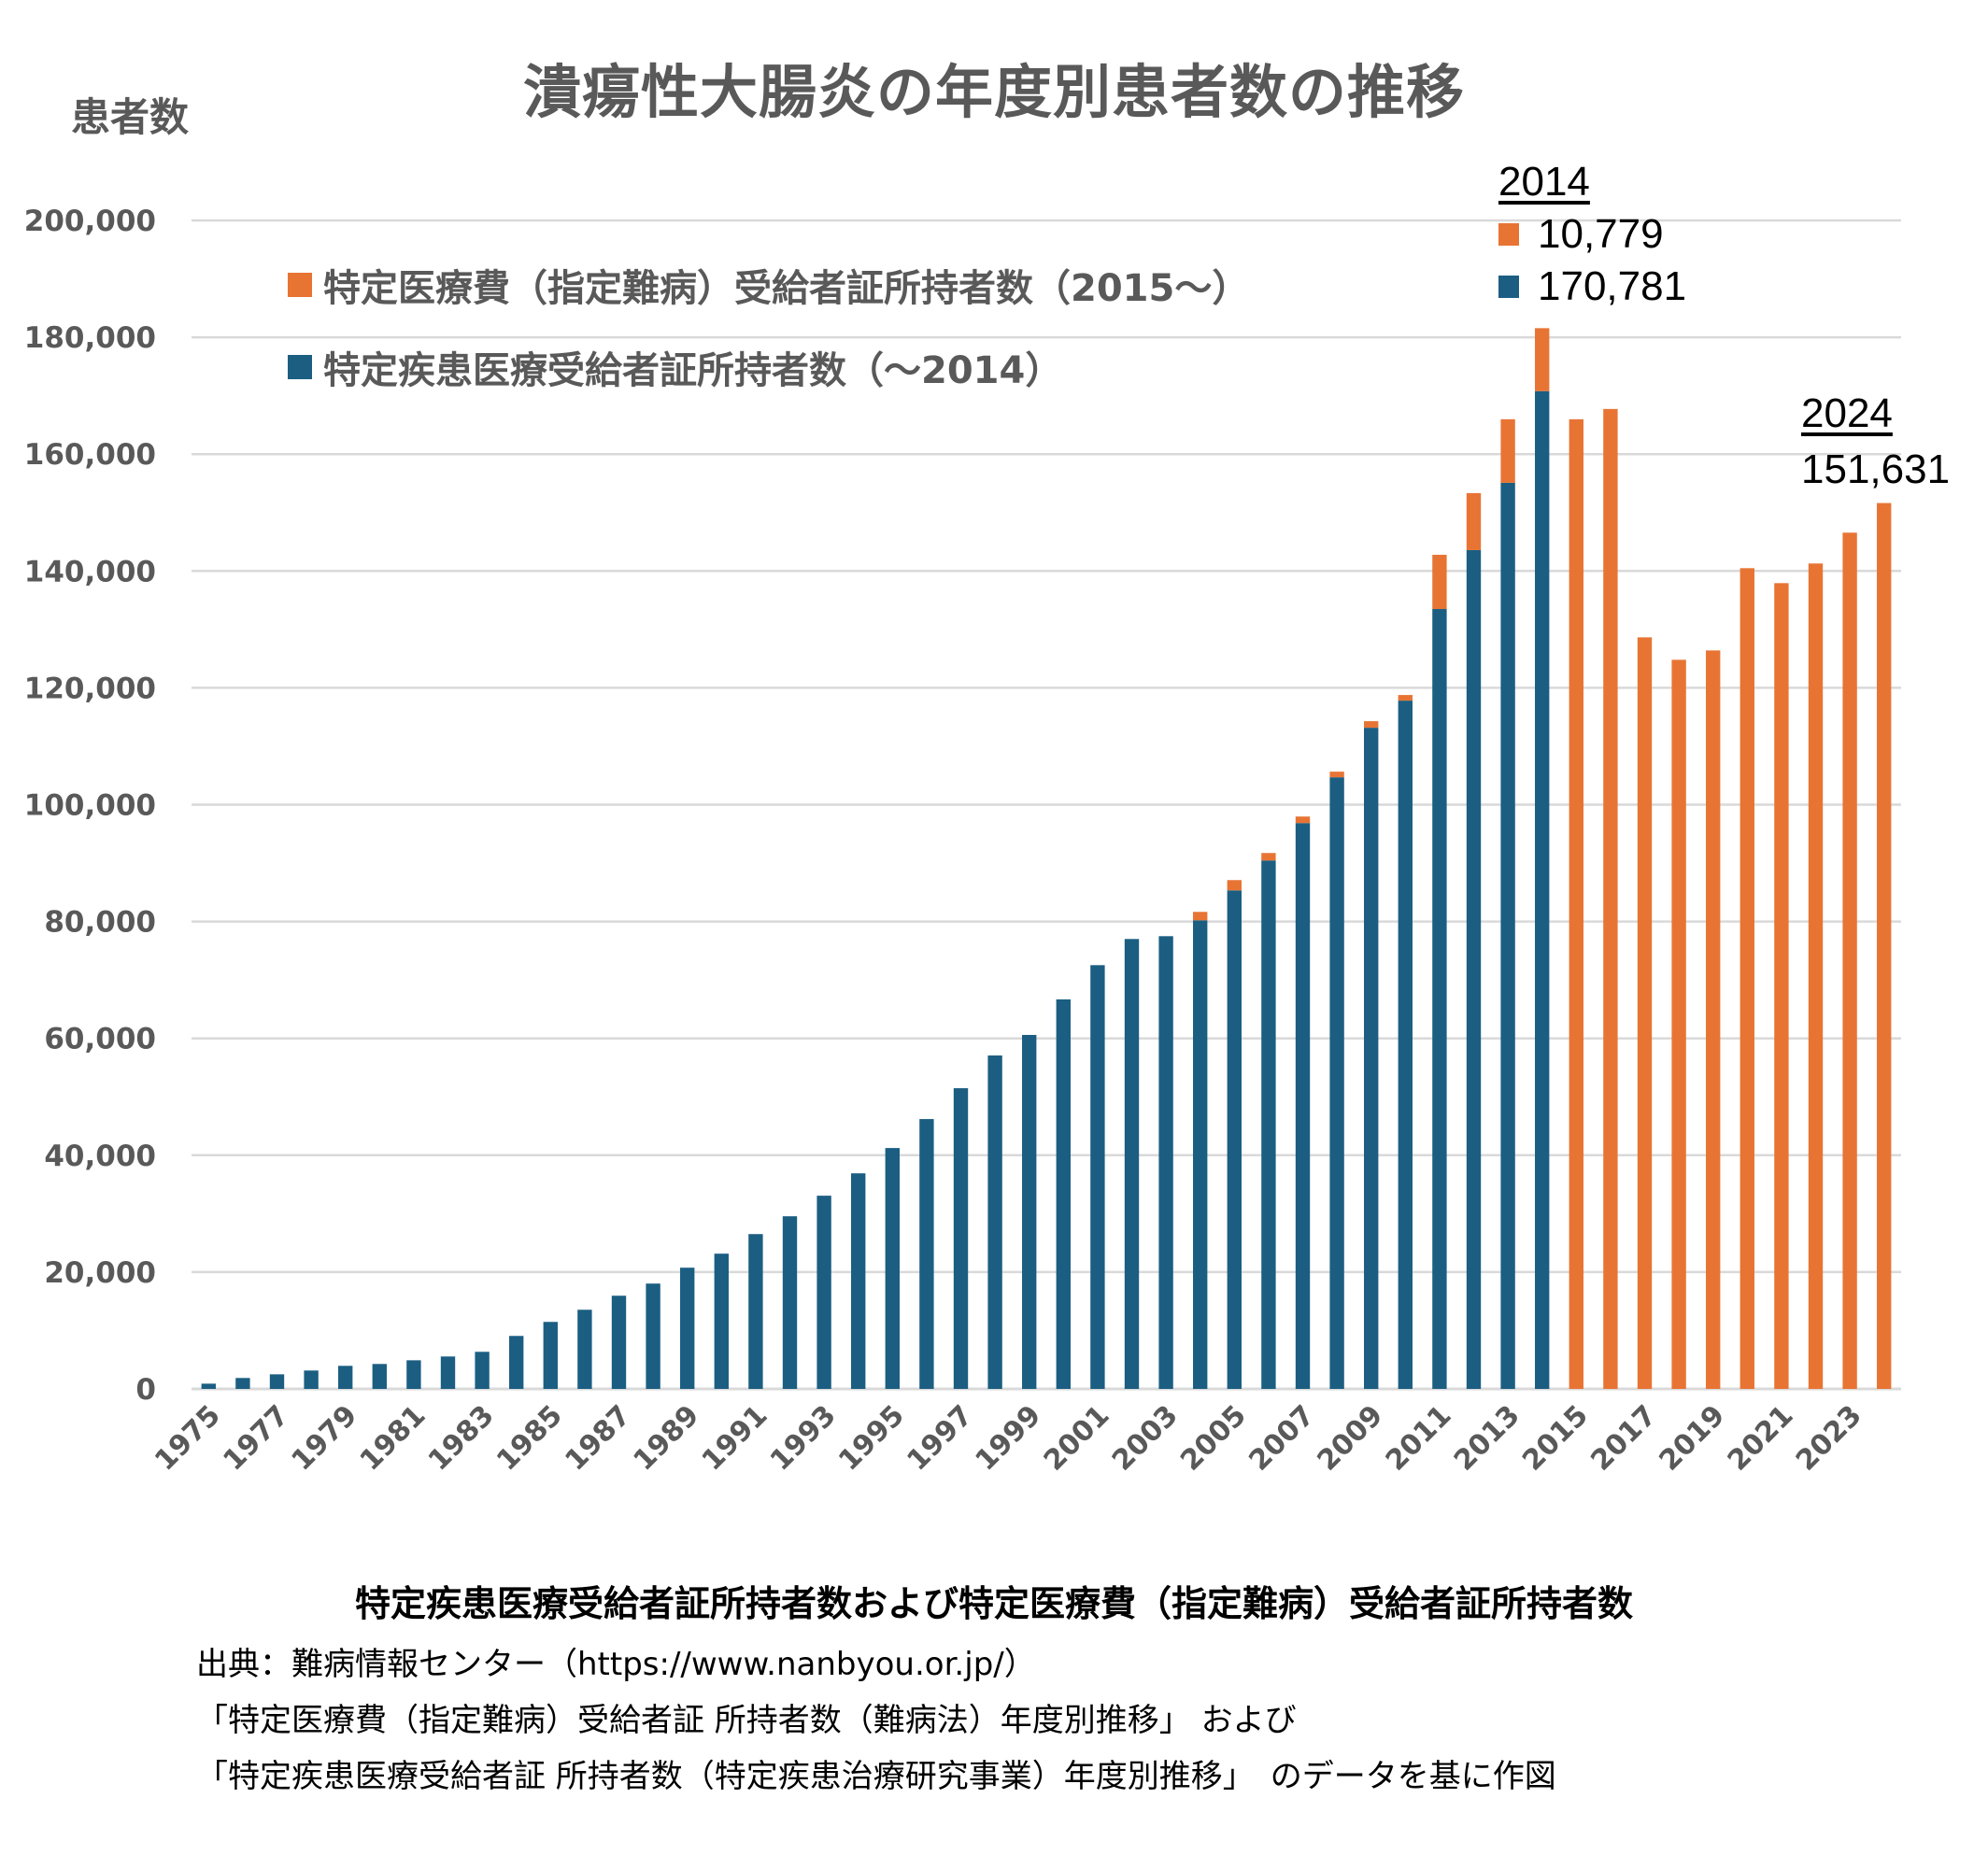 The image size is (1988, 1855). Describe the element at coordinates (90, 338) in the screenshot. I see `y-tick-label: 180,000` at that location.